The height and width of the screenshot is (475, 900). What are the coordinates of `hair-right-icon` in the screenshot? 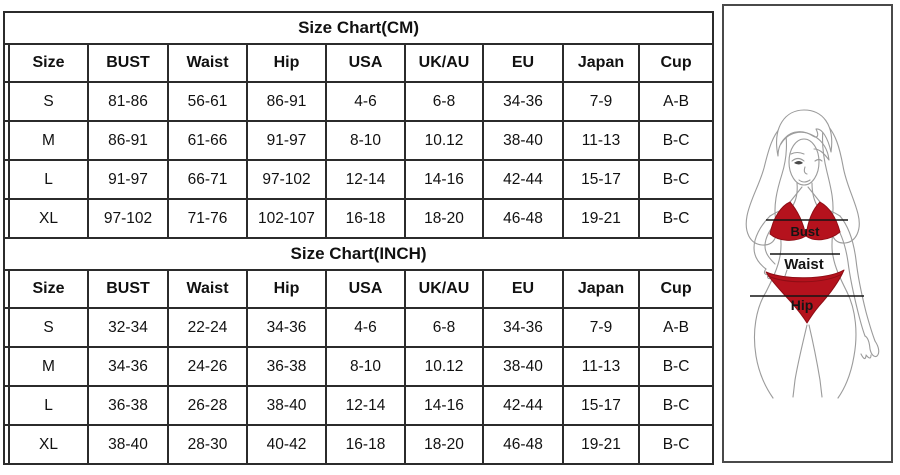 It's located at (841, 182).